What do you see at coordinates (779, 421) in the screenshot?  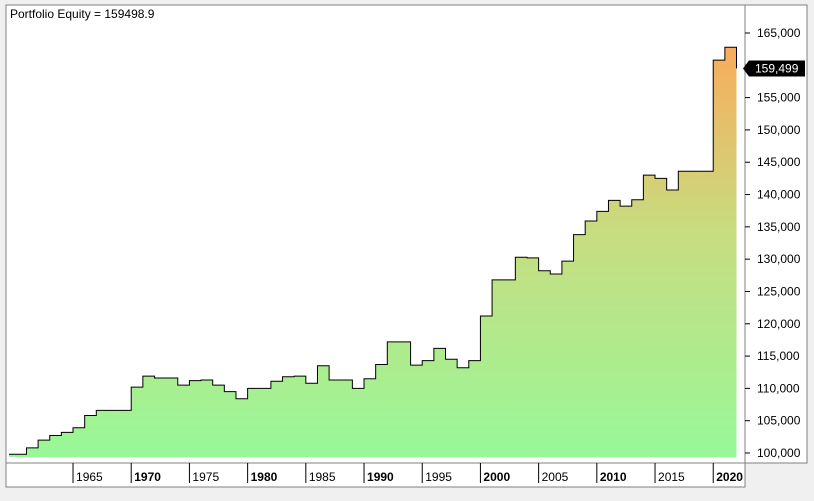 I see `y-tick-label: 105,000` at bounding box center [779, 421].